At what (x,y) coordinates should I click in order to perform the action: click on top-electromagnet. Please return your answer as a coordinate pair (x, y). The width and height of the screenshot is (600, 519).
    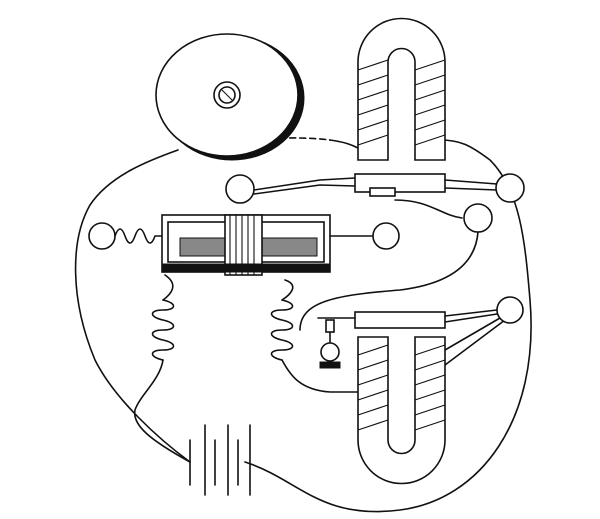
    Looking at the image, I should click on (401, 89).